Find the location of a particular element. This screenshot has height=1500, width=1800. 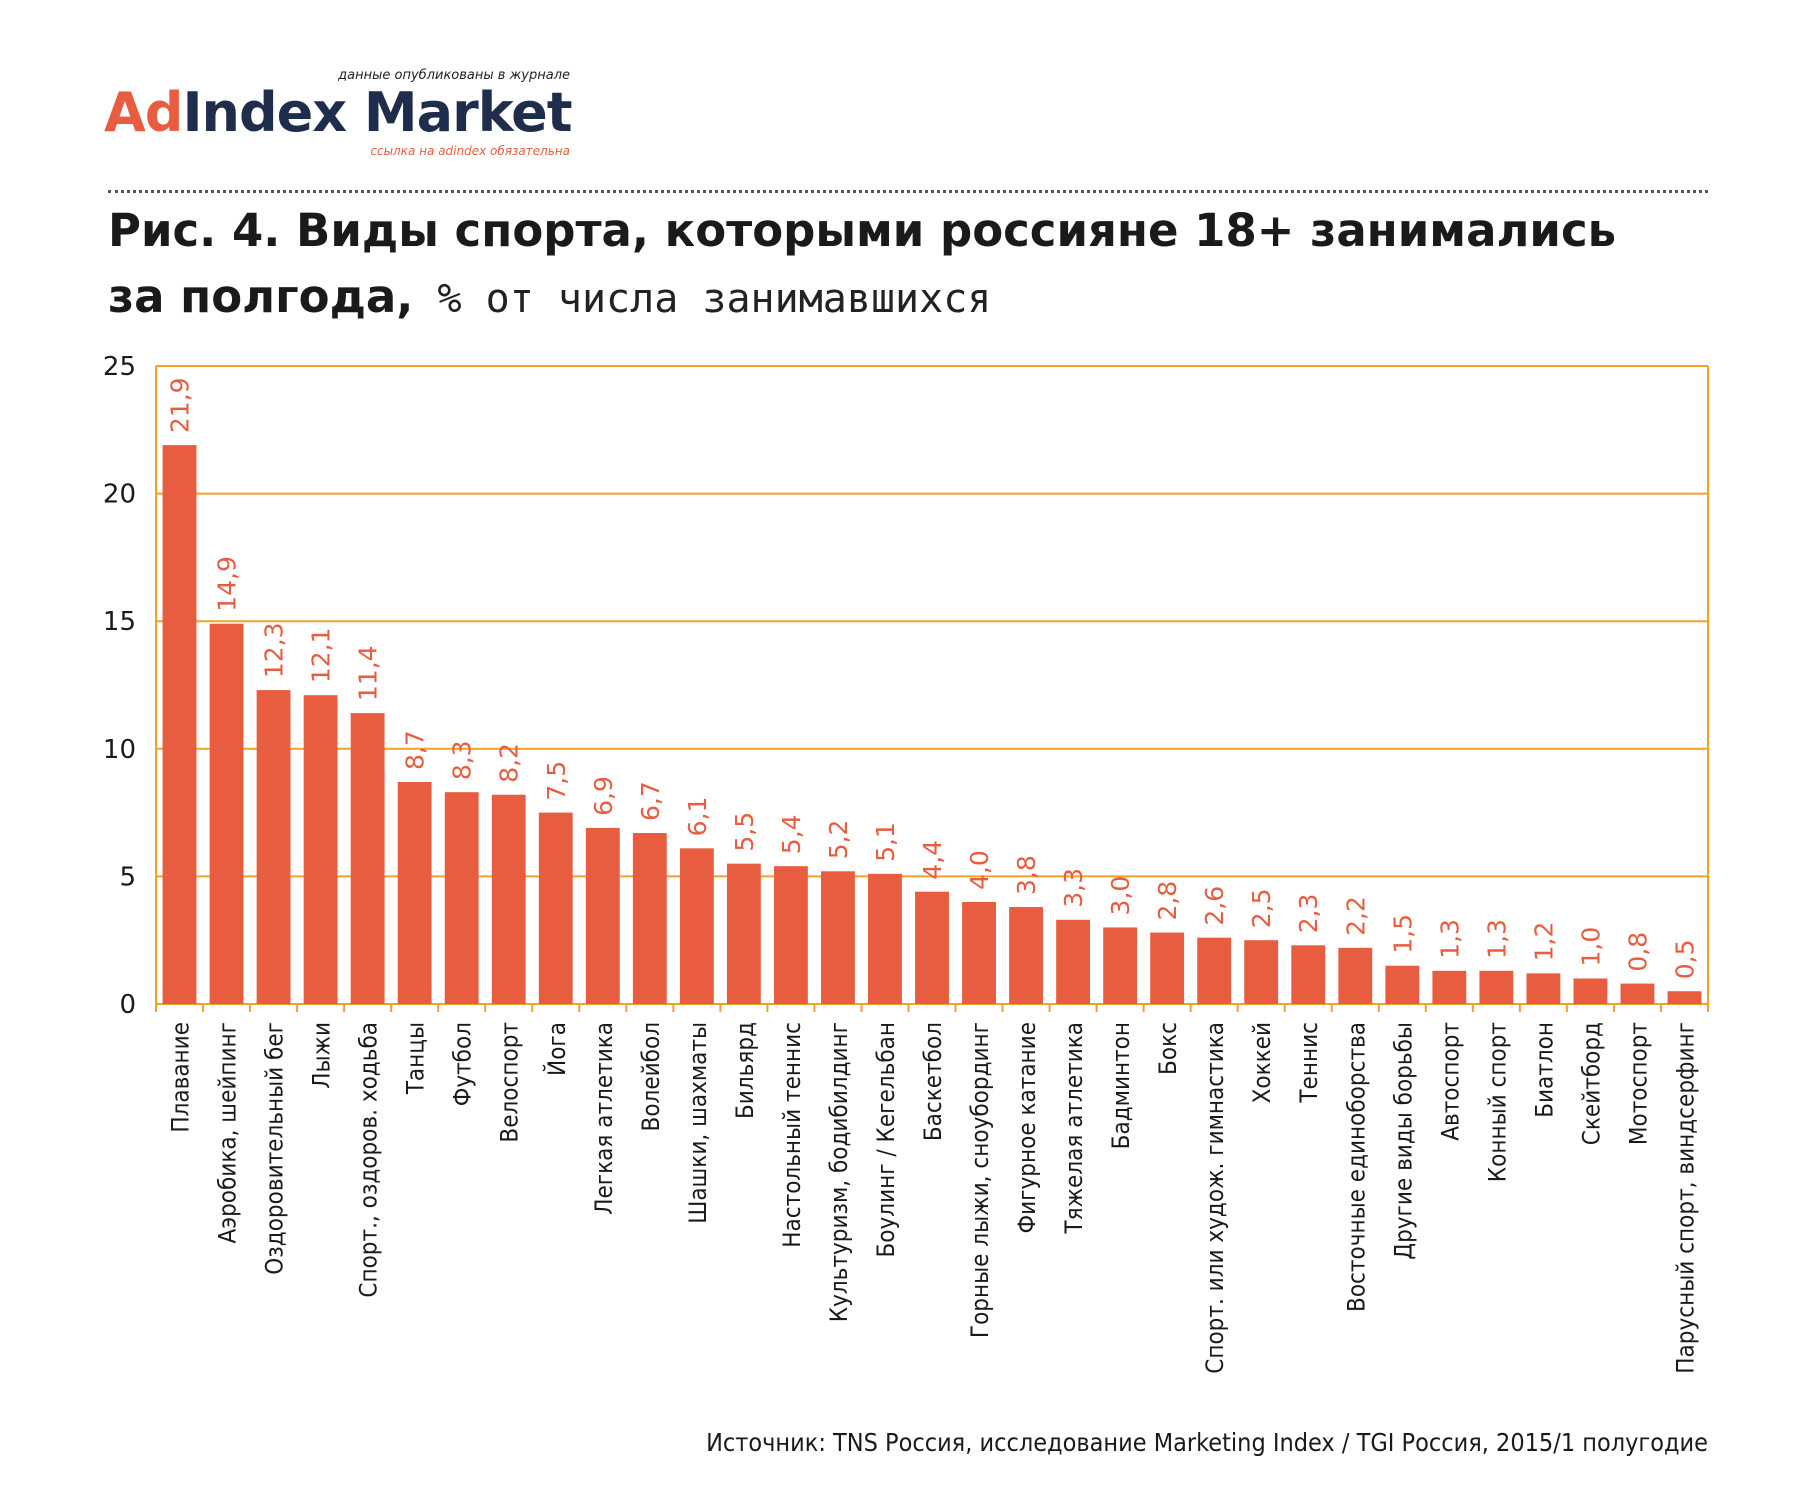

x-tick-label: Спорт., оздоров. ходьба is located at coordinates (369, 1160).